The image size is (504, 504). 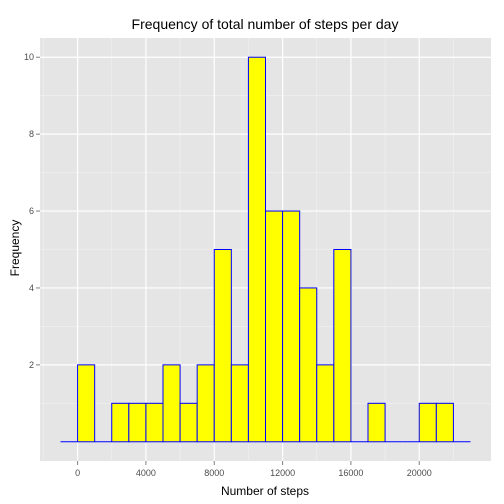 I want to click on y-tick-label: 4, so click(x=31, y=288).